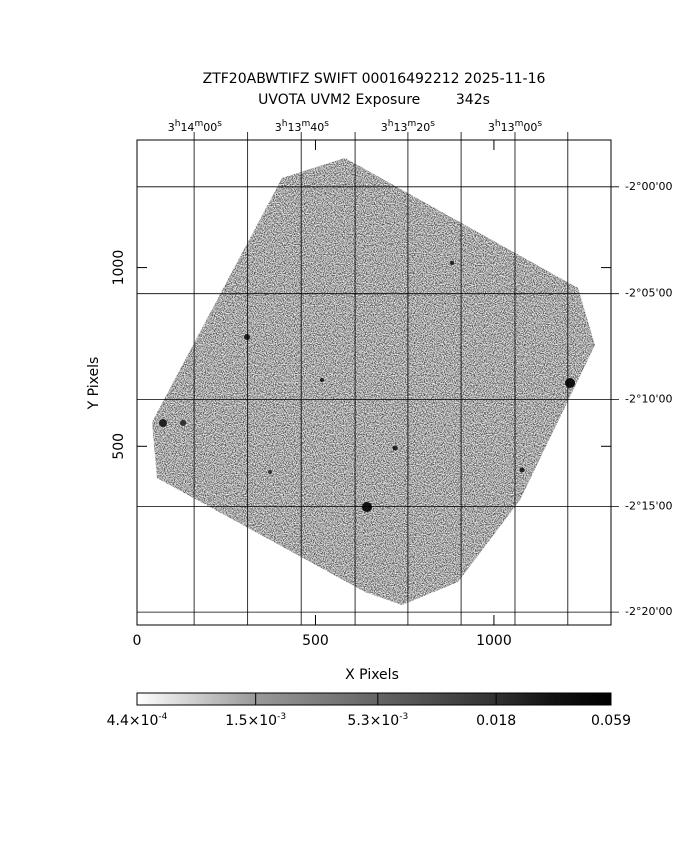 Image resolution: width=680 pixels, height=850 pixels. I want to click on colorbar-tick-label: 1.5×10⁻³, so click(255, 721).